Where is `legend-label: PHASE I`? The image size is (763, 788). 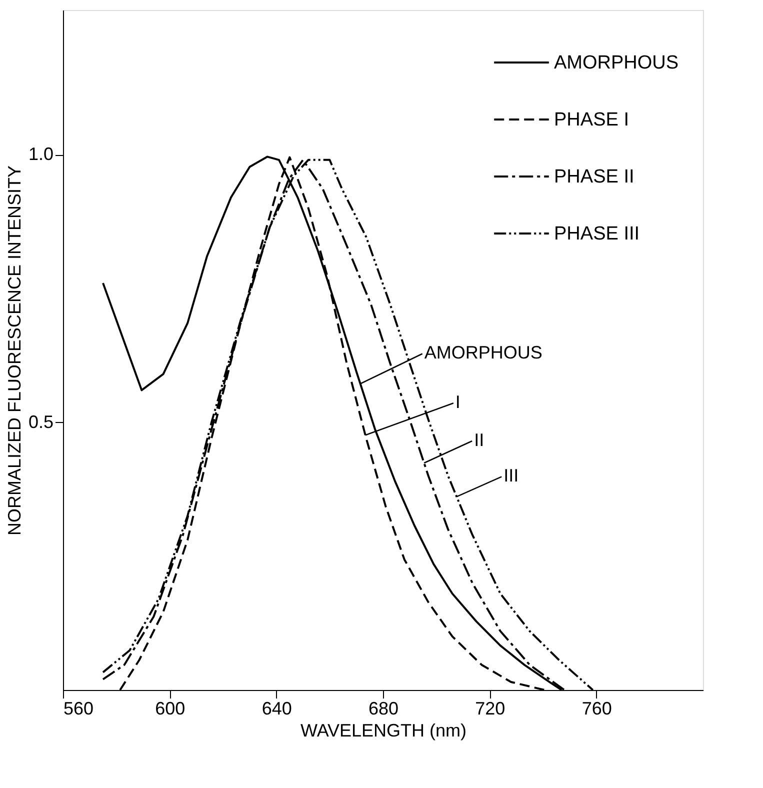
legend-label: PHASE I is located at coordinates (591, 120).